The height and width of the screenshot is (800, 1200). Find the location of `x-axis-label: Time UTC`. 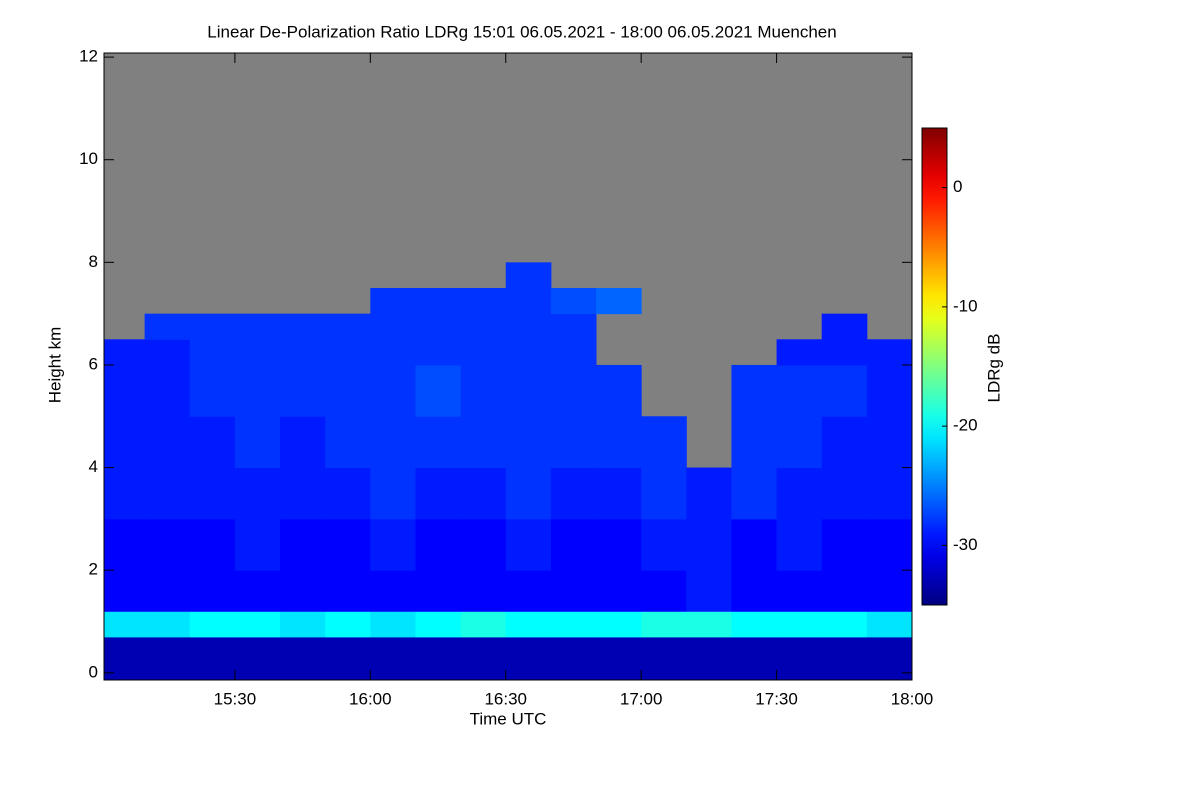

x-axis-label: Time UTC is located at coordinates (508, 718).